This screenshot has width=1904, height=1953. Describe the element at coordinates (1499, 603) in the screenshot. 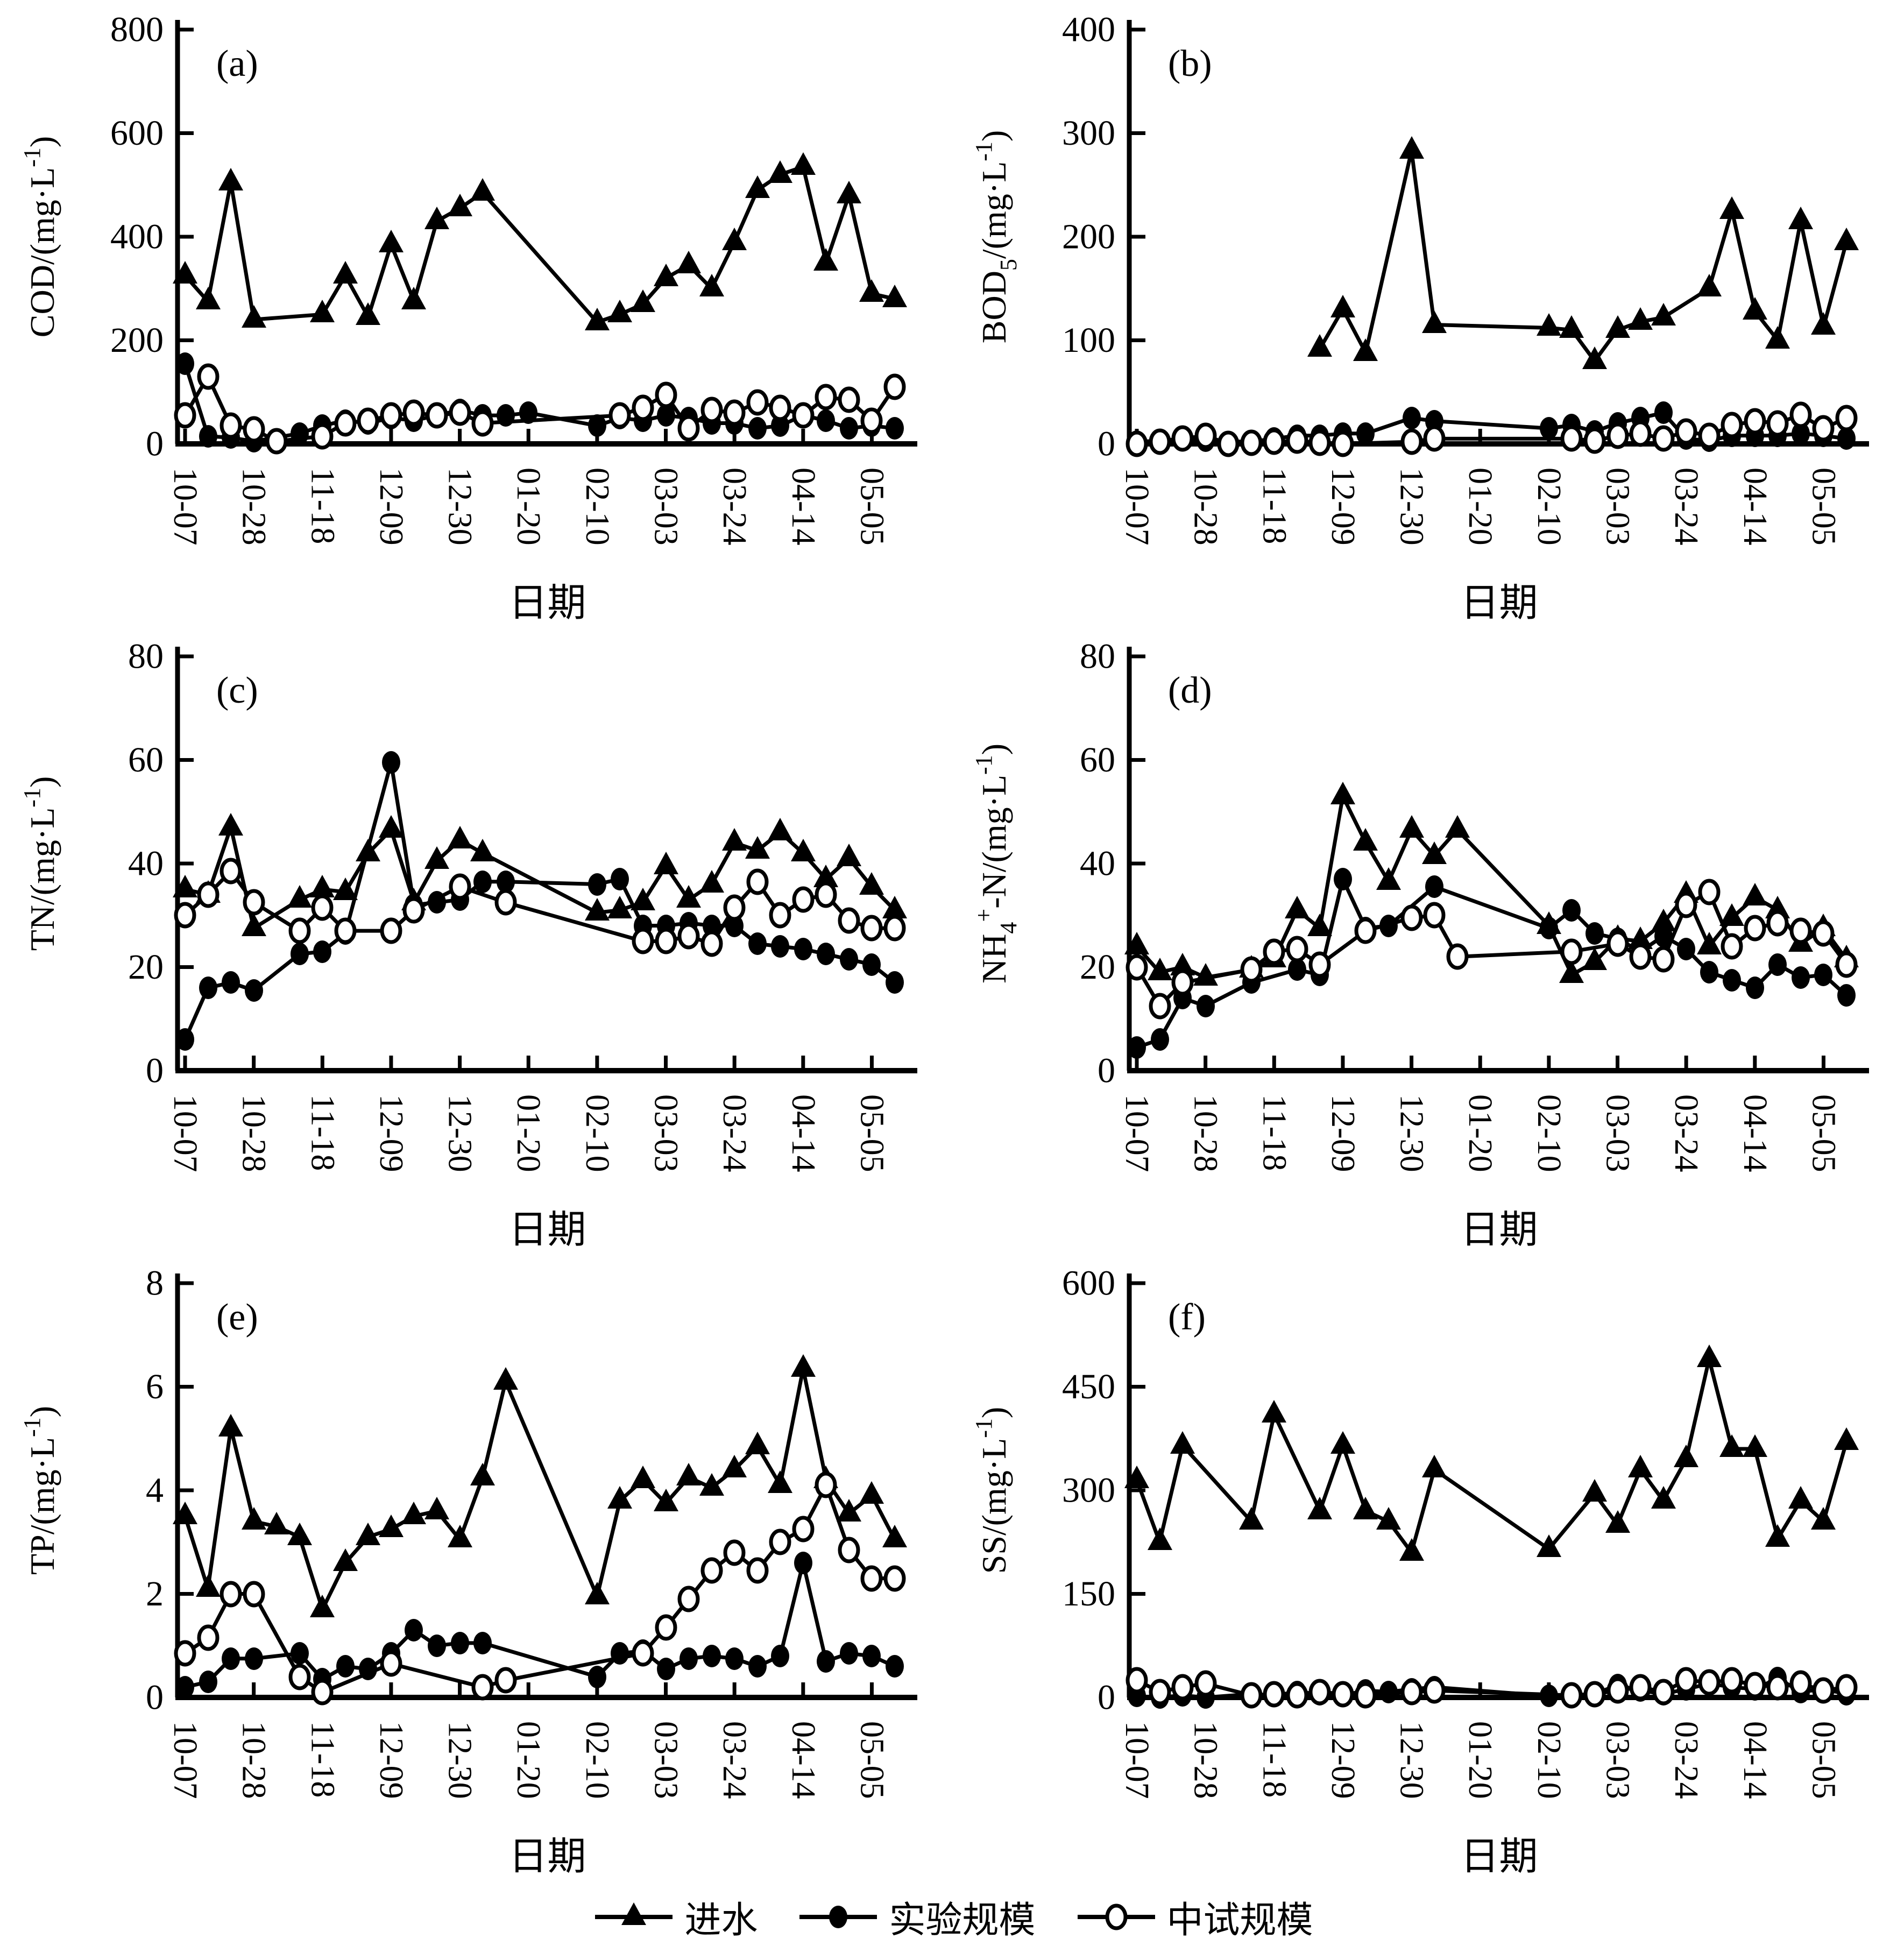

I see `x-axis-label: 日期` at that location.